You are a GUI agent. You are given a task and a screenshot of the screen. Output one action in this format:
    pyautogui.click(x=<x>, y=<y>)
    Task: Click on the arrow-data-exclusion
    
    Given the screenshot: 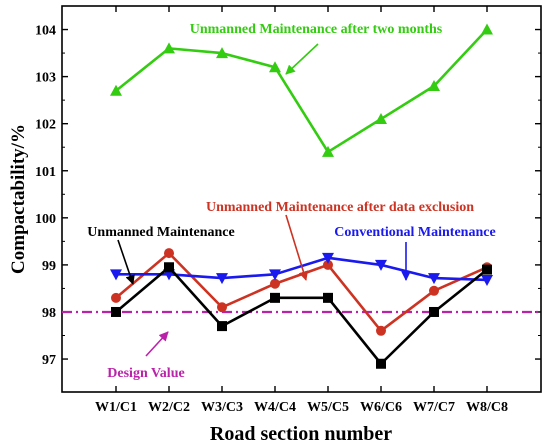 What is the action you would take?
    pyautogui.click(x=297, y=247)
    